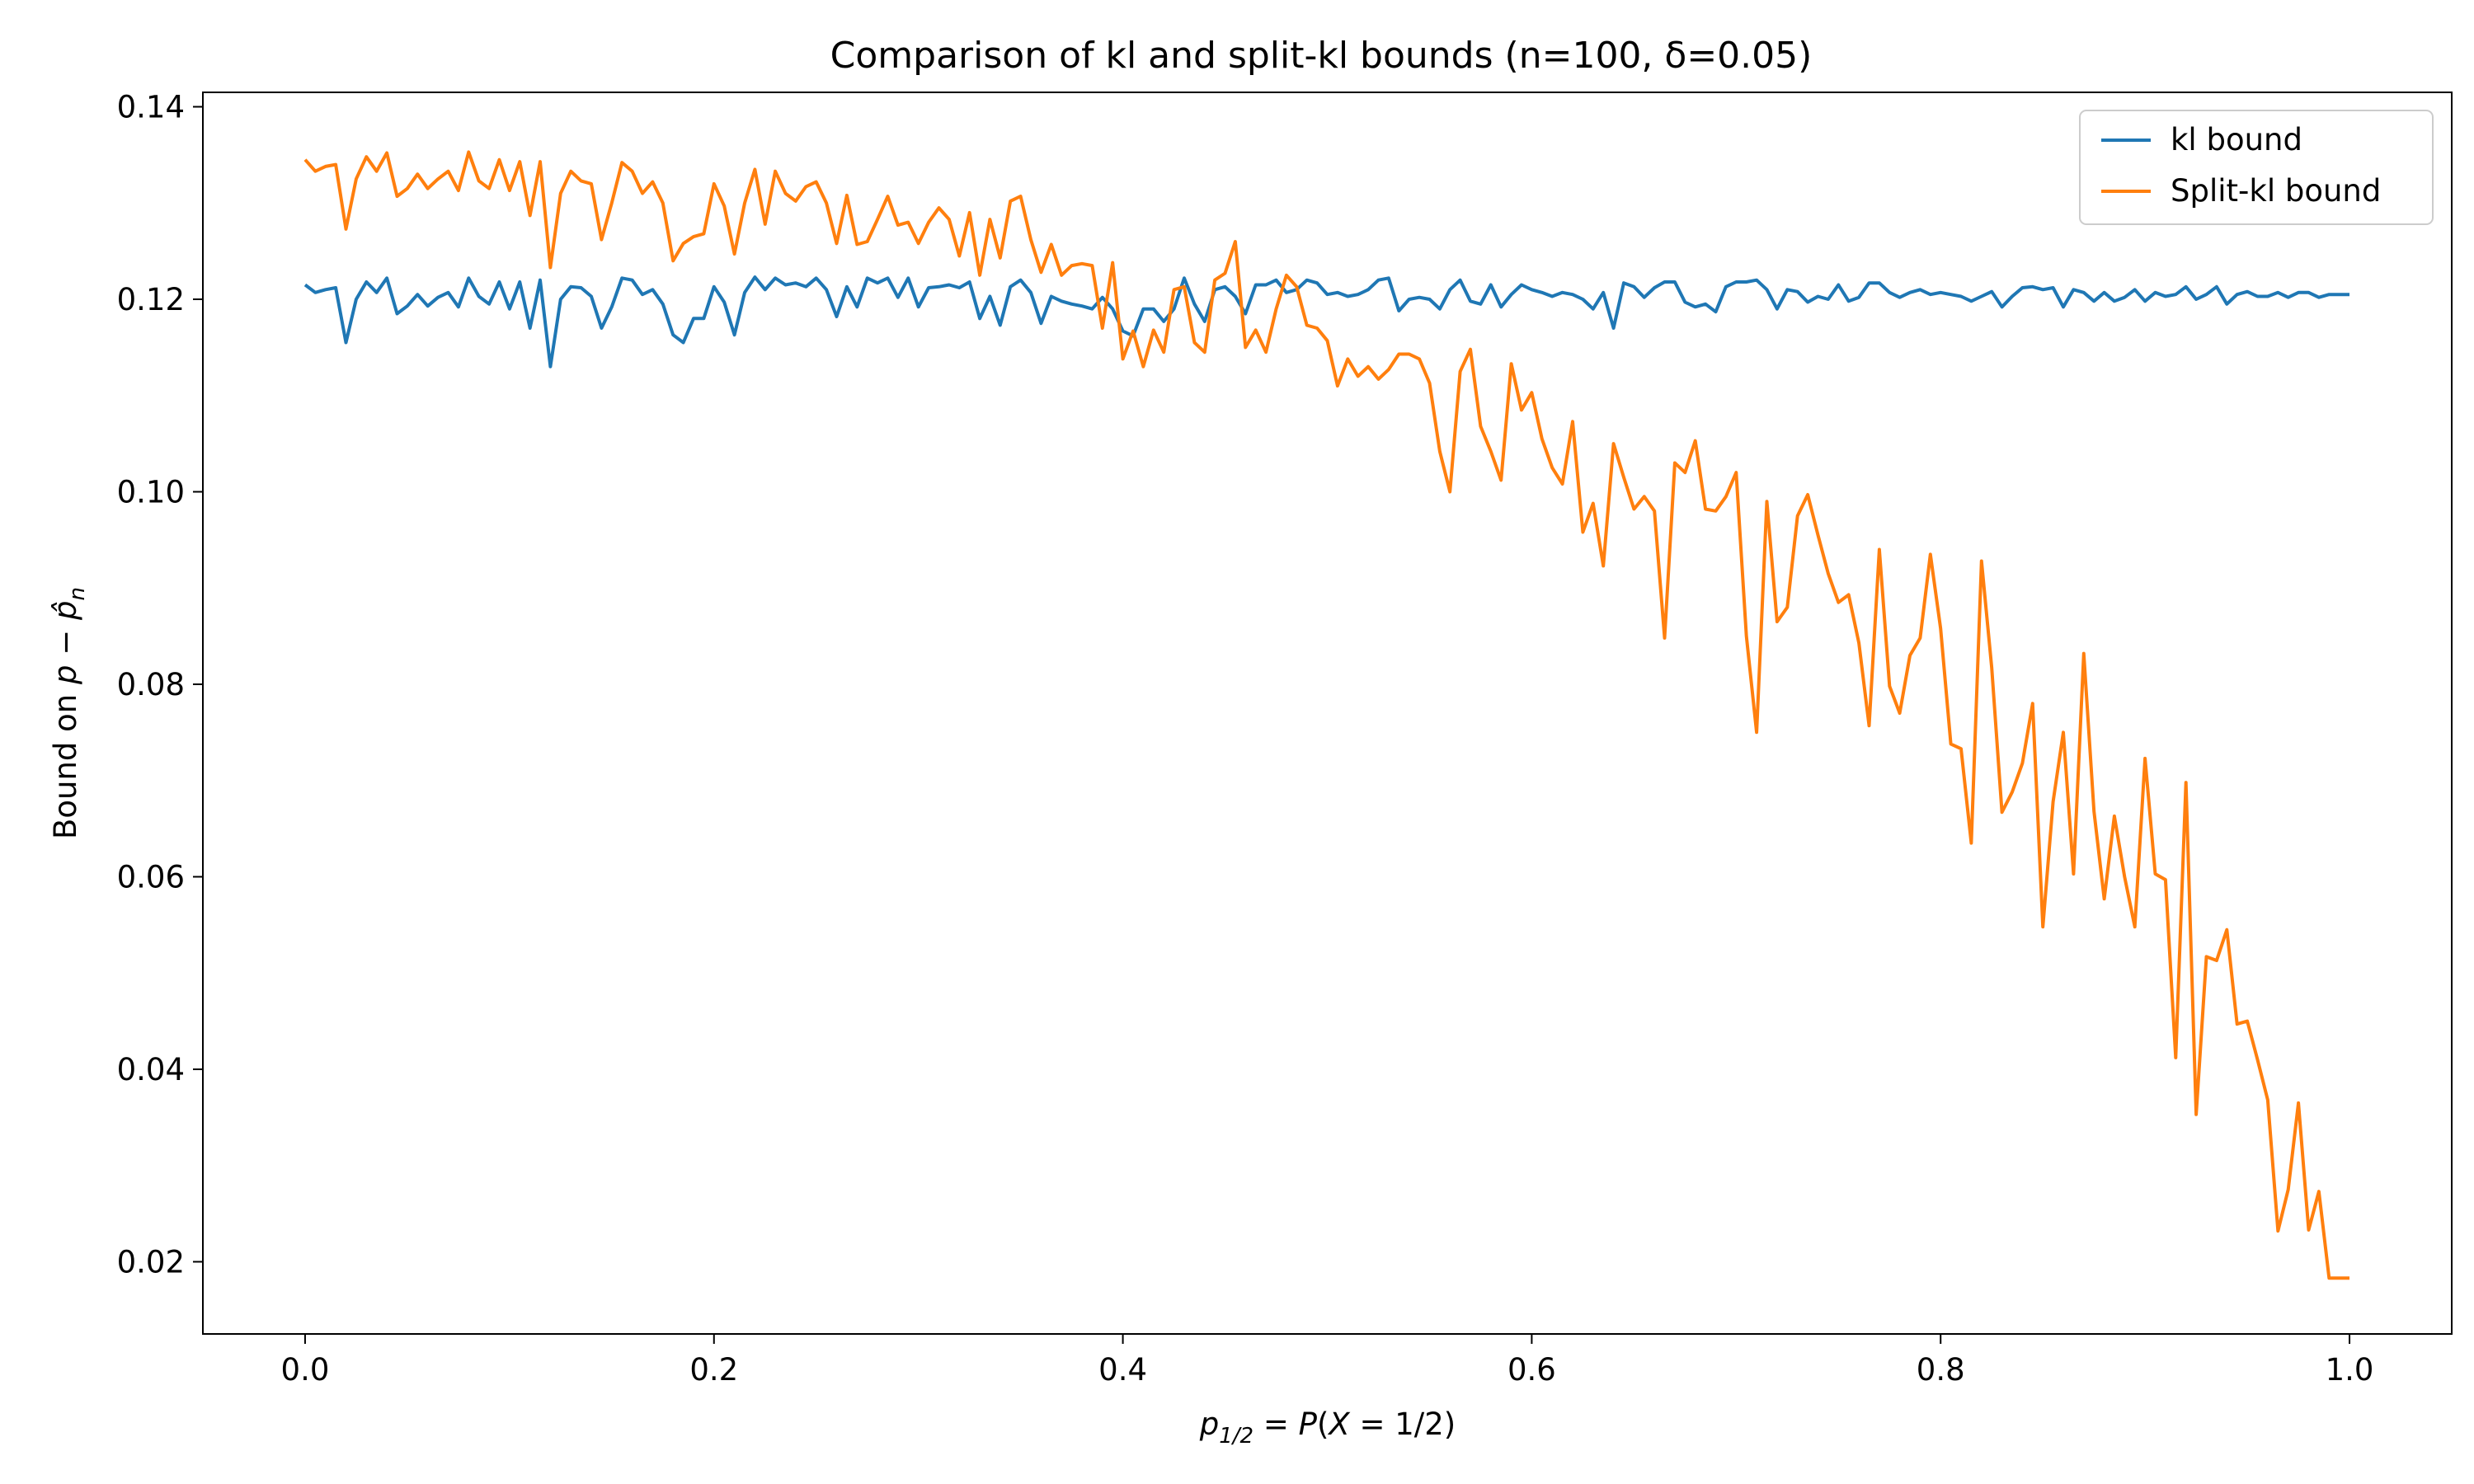 The width and height of the screenshot is (2474, 1484). I want to click on y-tick-label: 0.10, so click(151, 492).